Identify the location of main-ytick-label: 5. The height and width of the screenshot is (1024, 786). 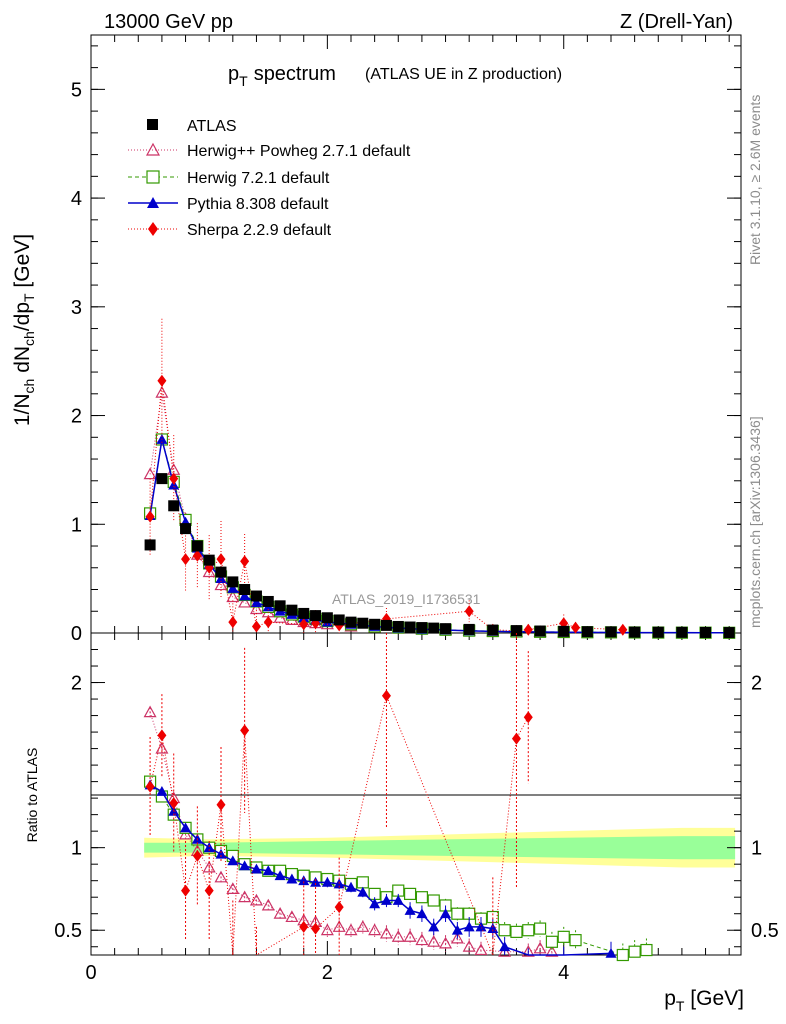
(76, 90).